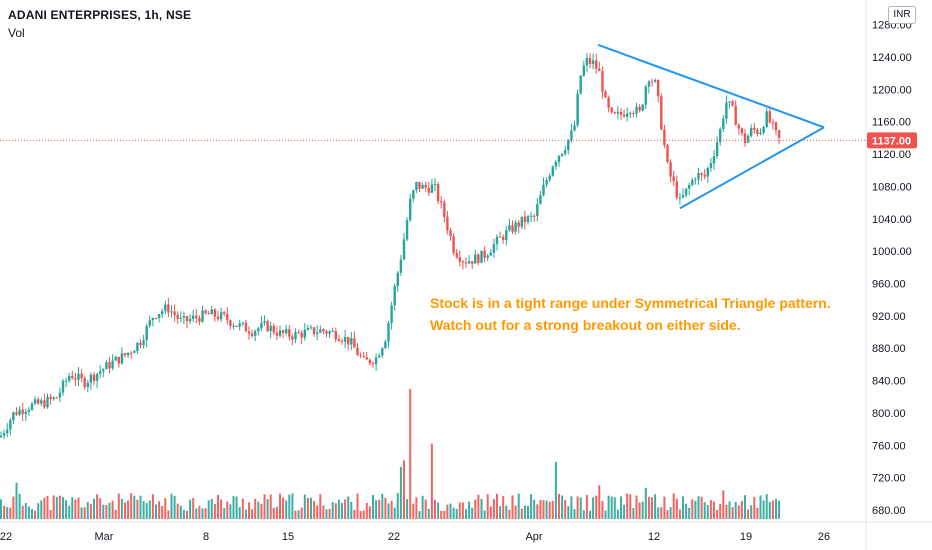  Describe the element at coordinates (902, 15) in the screenshot. I see `currency-badge: INR` at that location.